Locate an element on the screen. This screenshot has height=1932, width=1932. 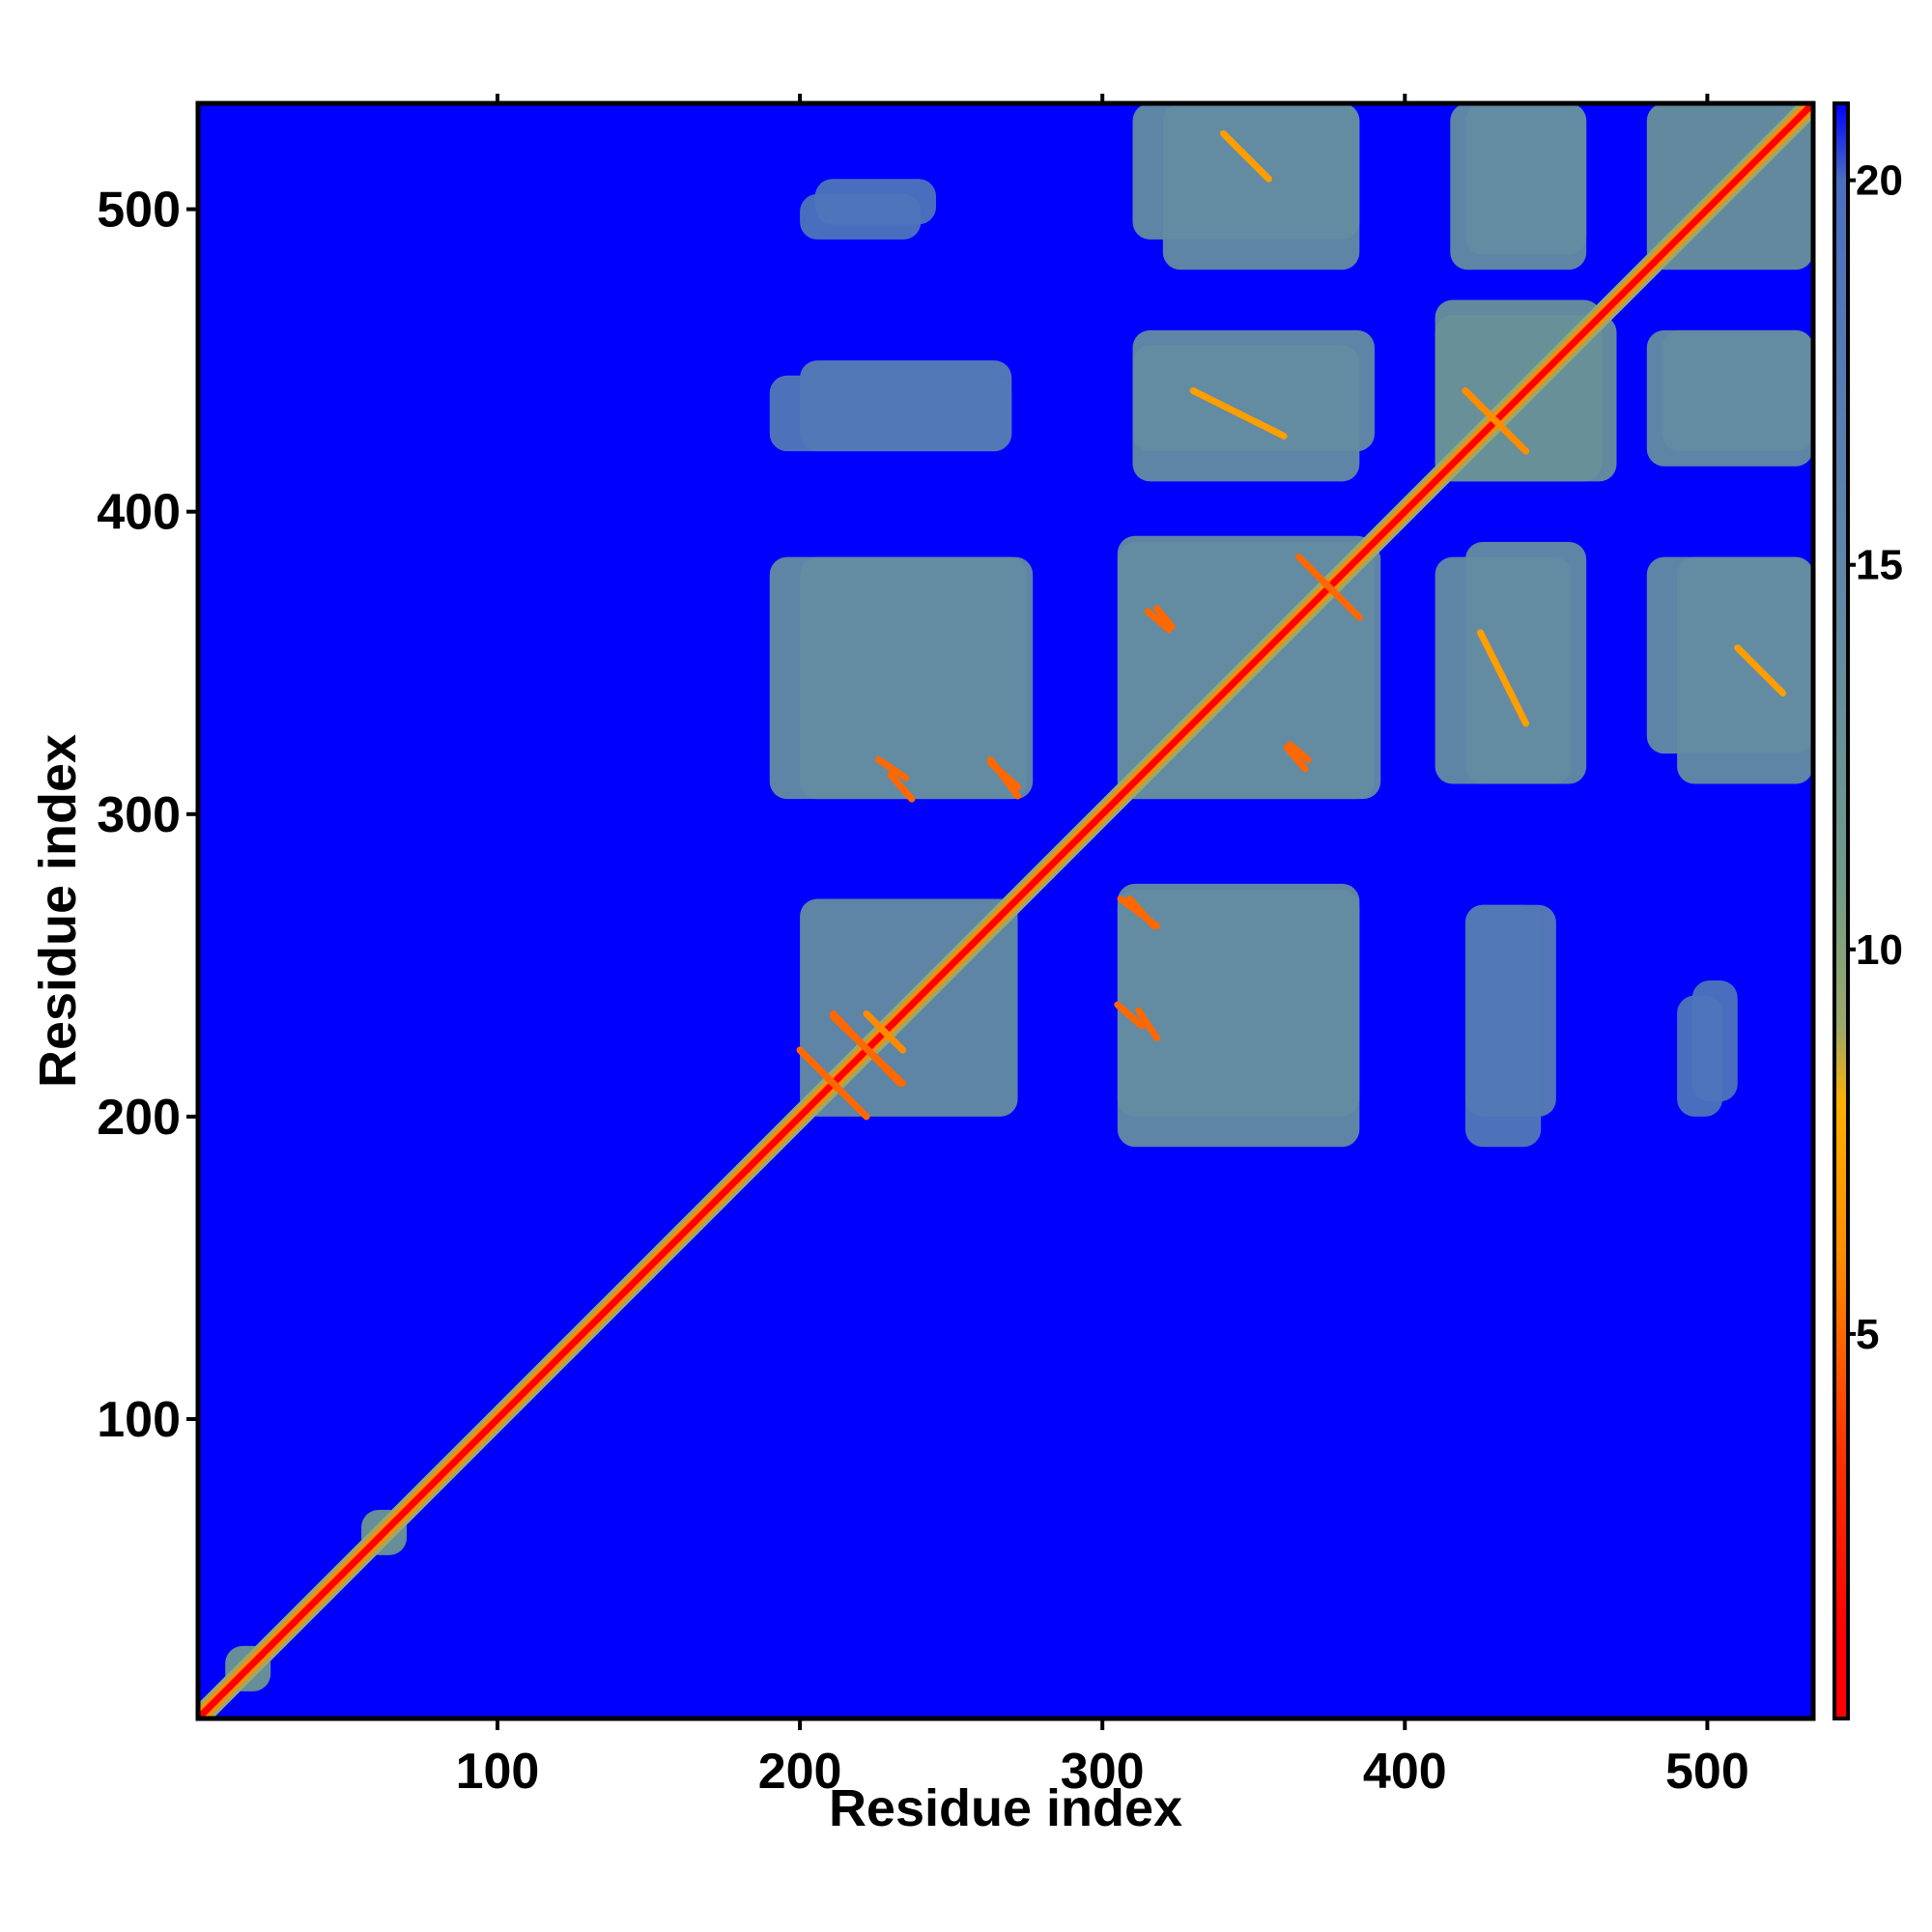
colorbar-tick-label-10: 10 is located at coordinates (1879, 950).